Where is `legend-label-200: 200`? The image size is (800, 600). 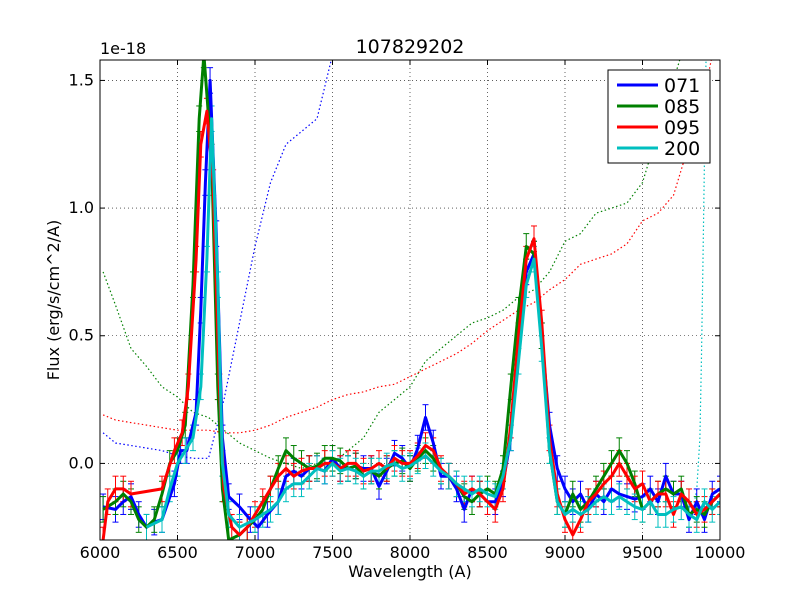
legend-label-200: 200 is located at coordinates (682, 149).